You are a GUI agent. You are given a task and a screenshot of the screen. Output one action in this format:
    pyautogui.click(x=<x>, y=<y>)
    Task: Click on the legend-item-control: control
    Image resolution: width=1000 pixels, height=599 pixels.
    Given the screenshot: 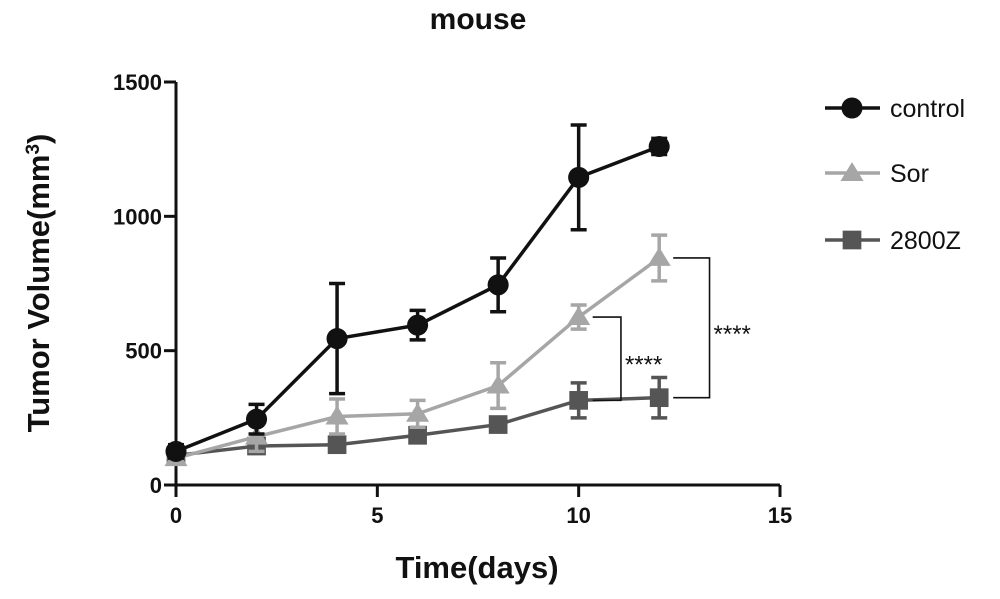 What is the action you would take?
    pyautogui.click(x=895, y=109)
    